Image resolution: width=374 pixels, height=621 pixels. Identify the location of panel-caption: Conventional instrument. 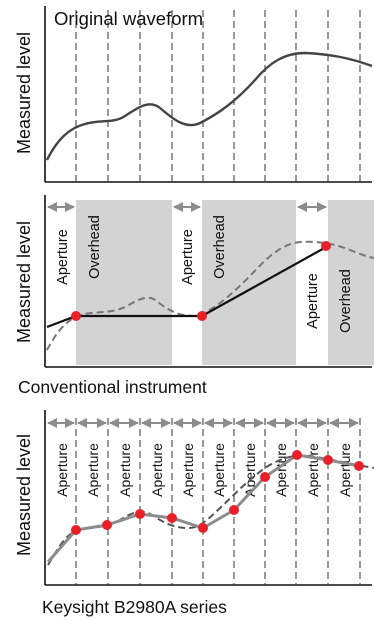
(112, 387).